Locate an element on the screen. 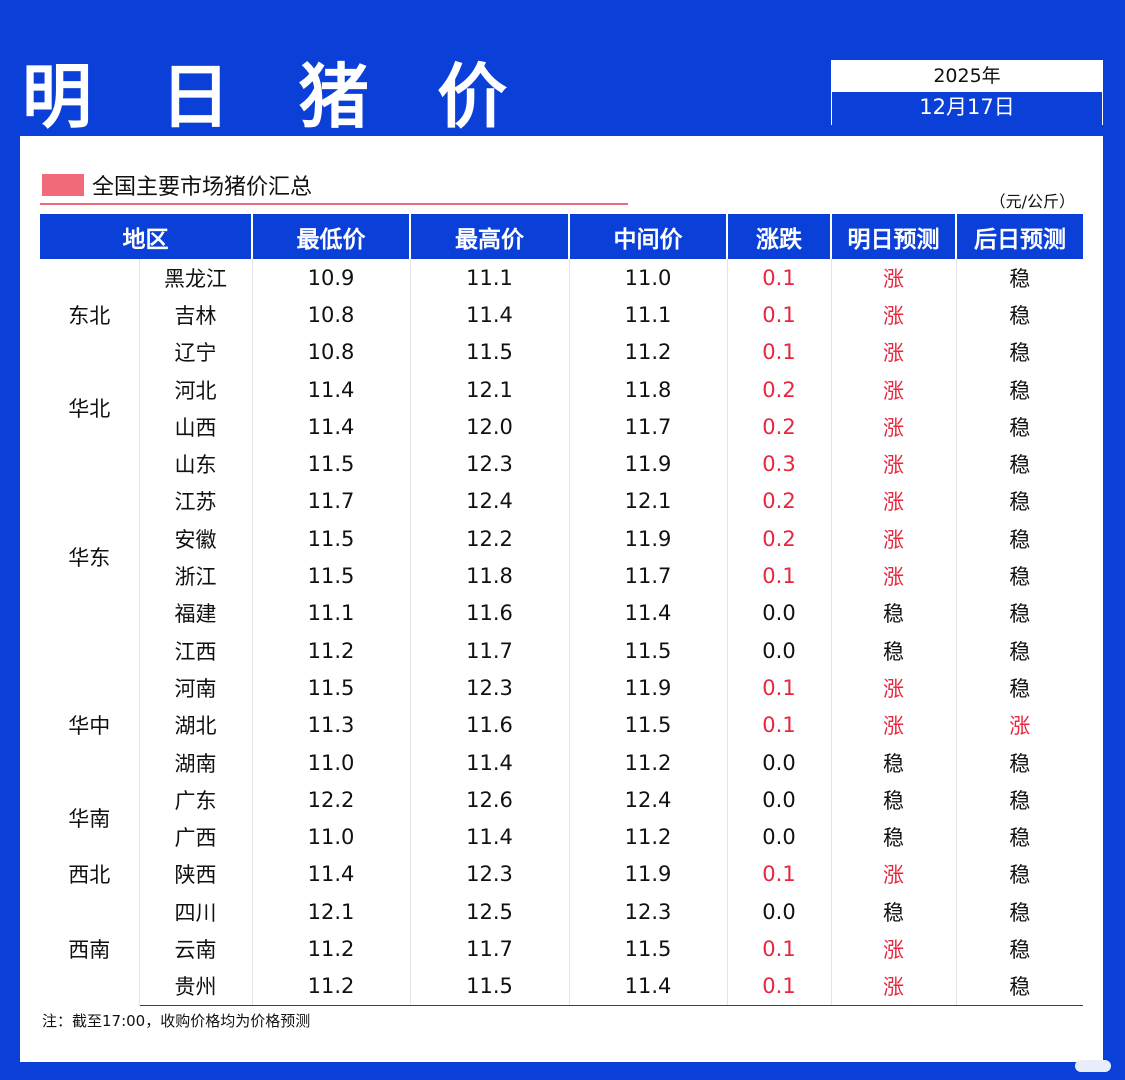  table-row: 云南 11.2 11.7 11.5 0.1 涨 稳 is located at coordinates (561, 949).